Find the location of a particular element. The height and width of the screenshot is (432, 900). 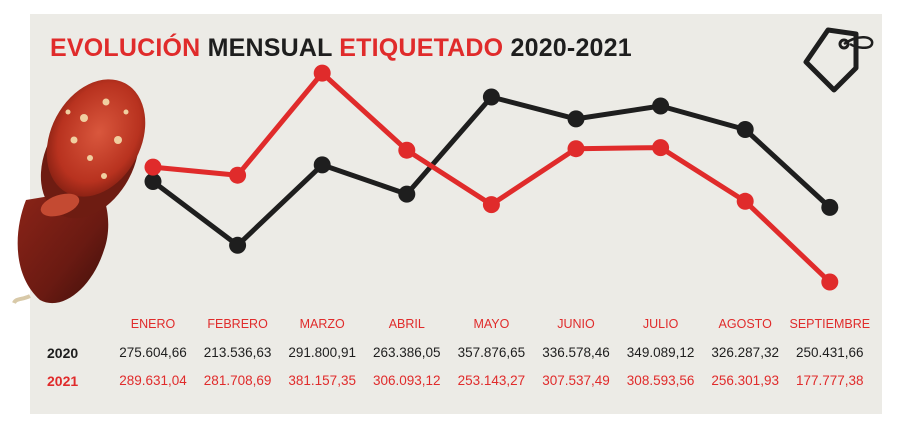

value-2020: 357.876,65 is located at coordinates (491, 352).